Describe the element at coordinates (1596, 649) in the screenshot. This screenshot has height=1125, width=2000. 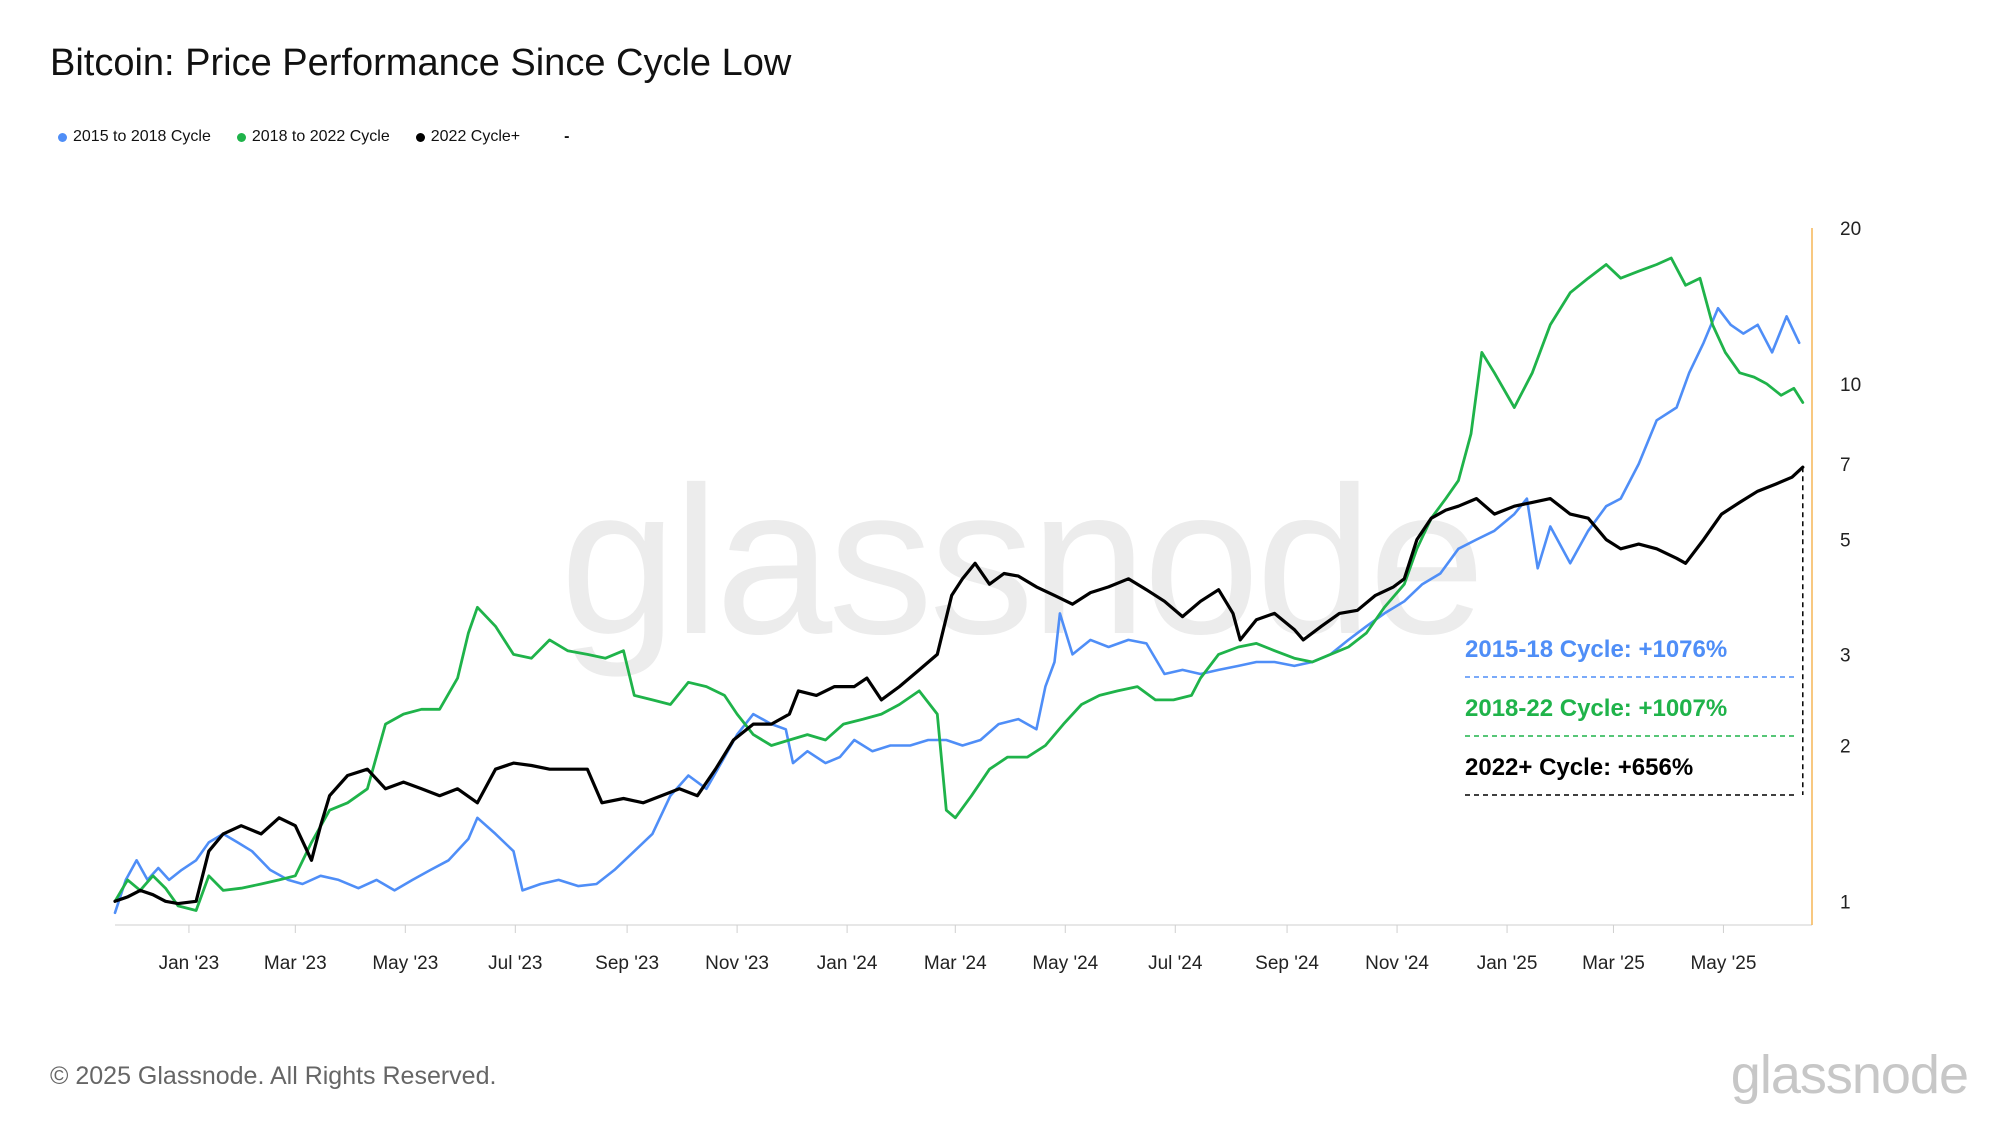
I see `annotation-label: 2015-18 Cycle: +1076%` at that location.